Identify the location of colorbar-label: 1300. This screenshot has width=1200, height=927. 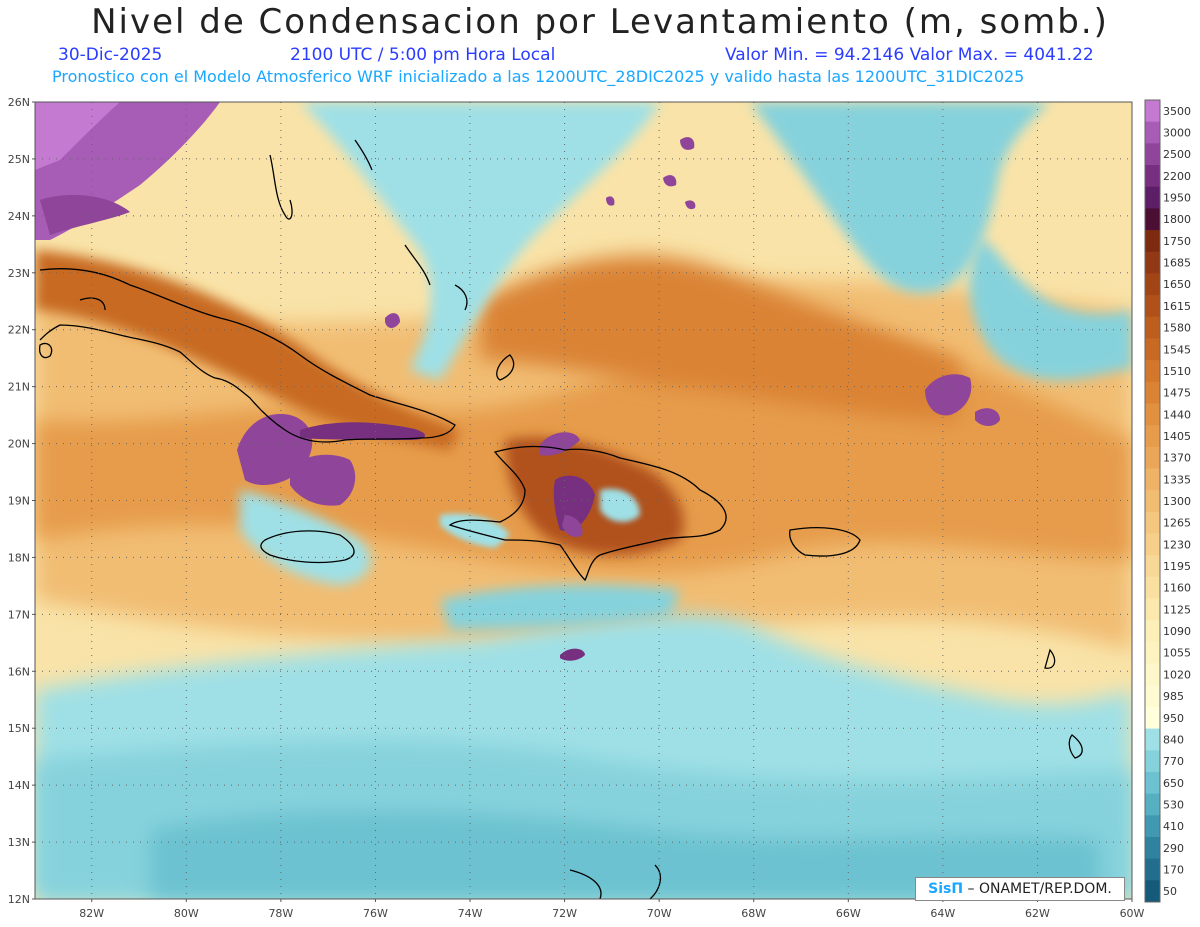
(1177, 501).